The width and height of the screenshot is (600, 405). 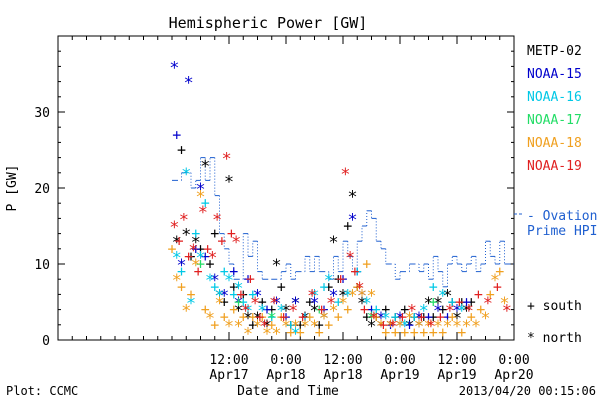 What do you see at coordinates (554, 97) in the screenshot?
I see `legend-entry: NOAA-16` at bounding box center [554, 97].